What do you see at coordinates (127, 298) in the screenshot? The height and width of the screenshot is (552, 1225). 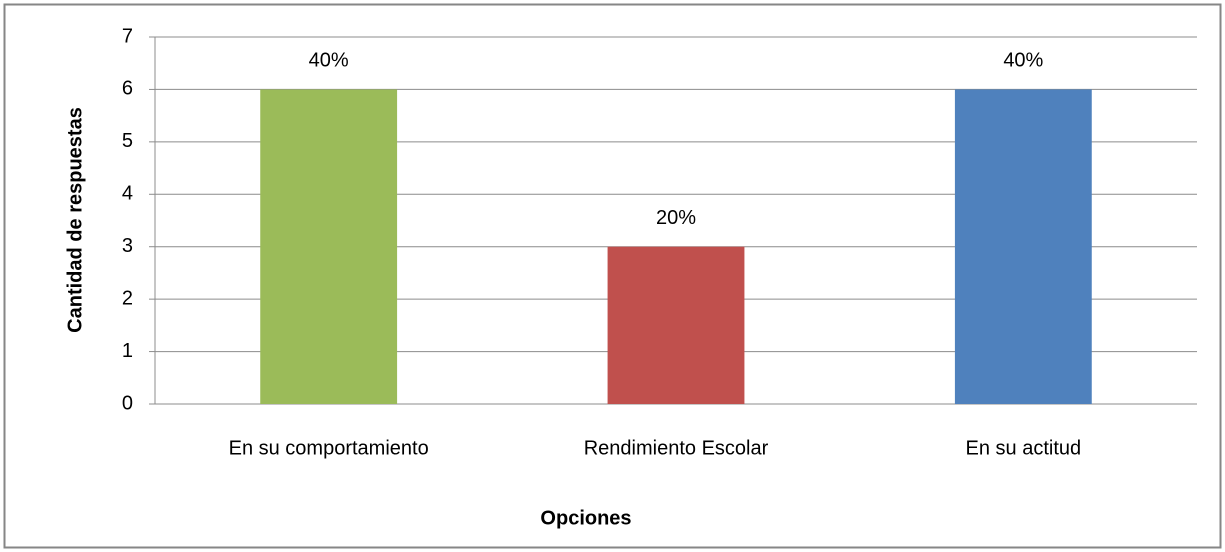 I see `y-tick-label: 2` at bounding box center [127, 298].